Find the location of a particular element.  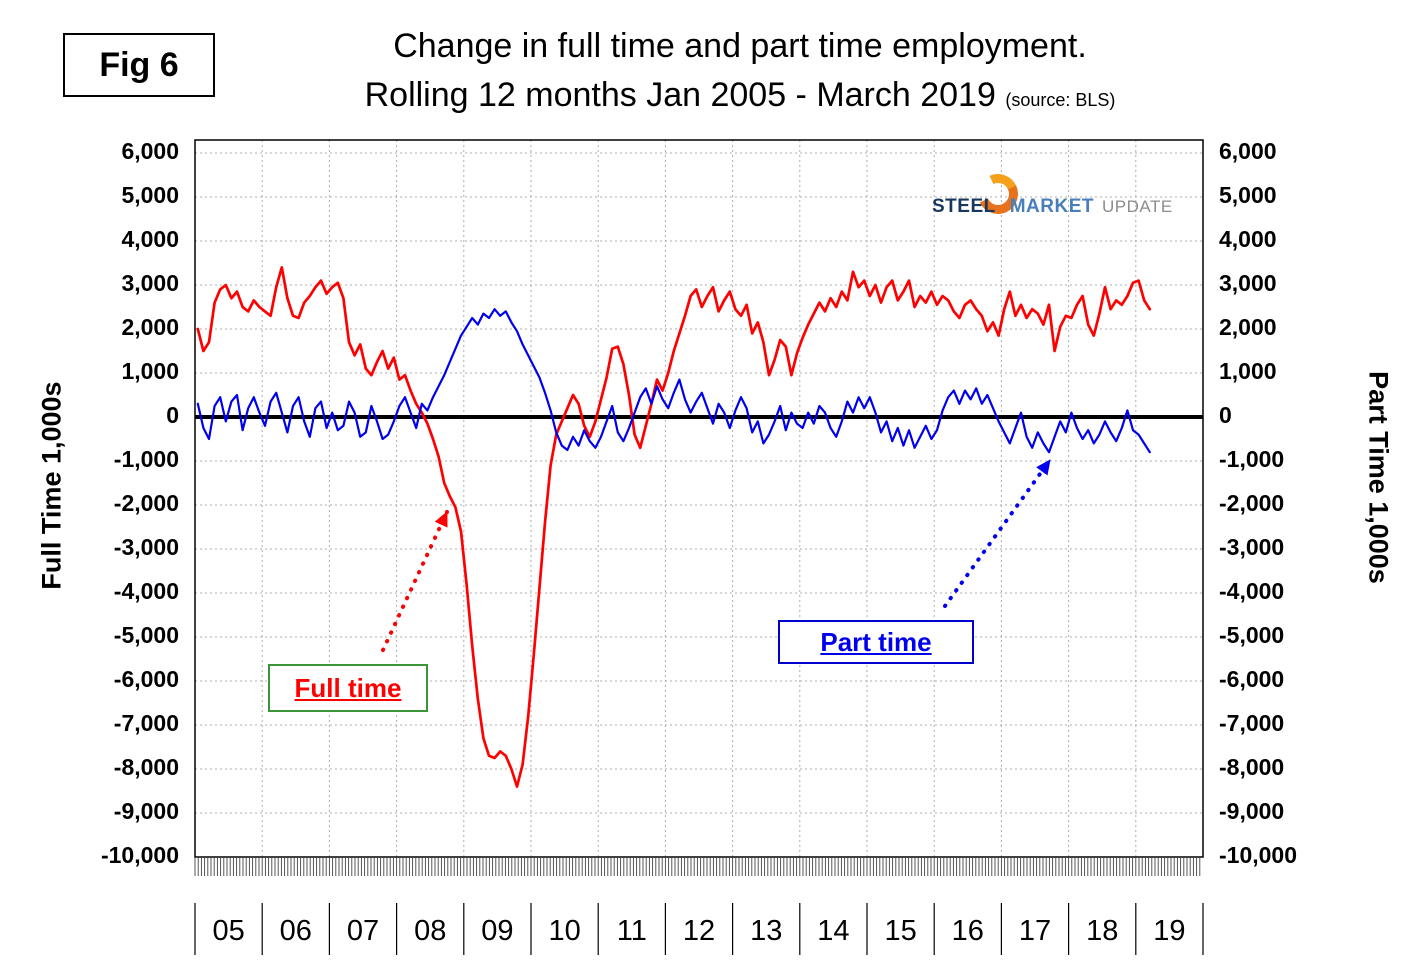

y-tick-left: -9,000 is located at coordinates (146, 811).